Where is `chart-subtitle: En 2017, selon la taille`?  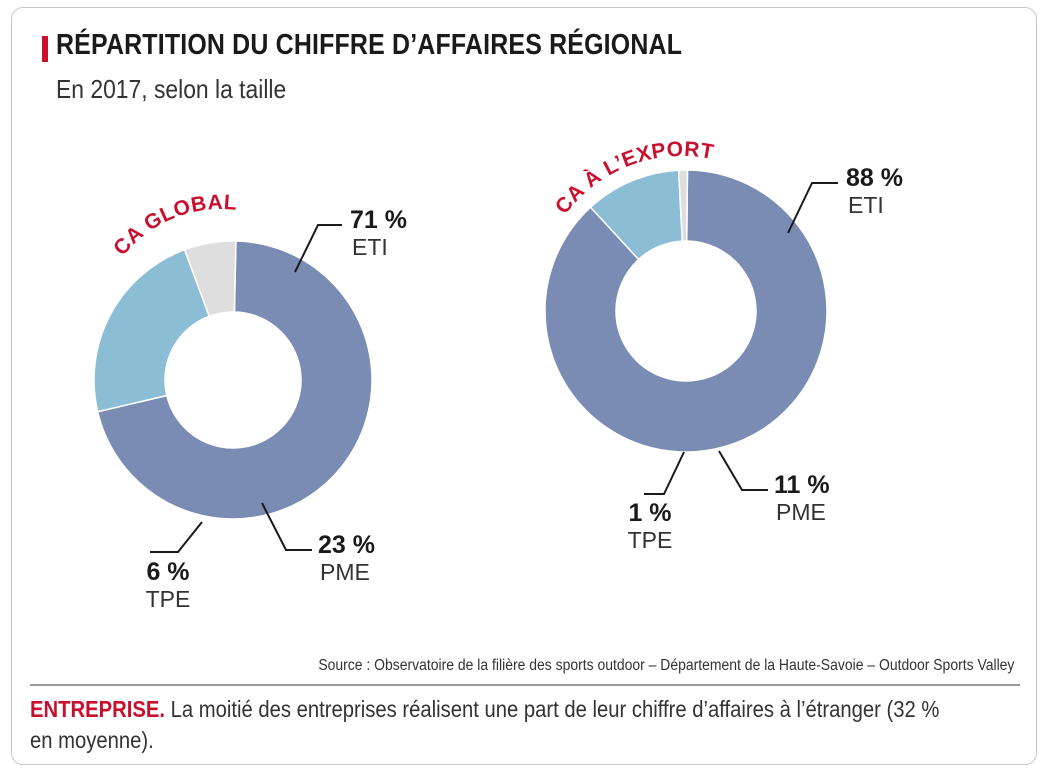 chart-subtitle: En 2017, selon la taille is located at coordinates (171, 89).